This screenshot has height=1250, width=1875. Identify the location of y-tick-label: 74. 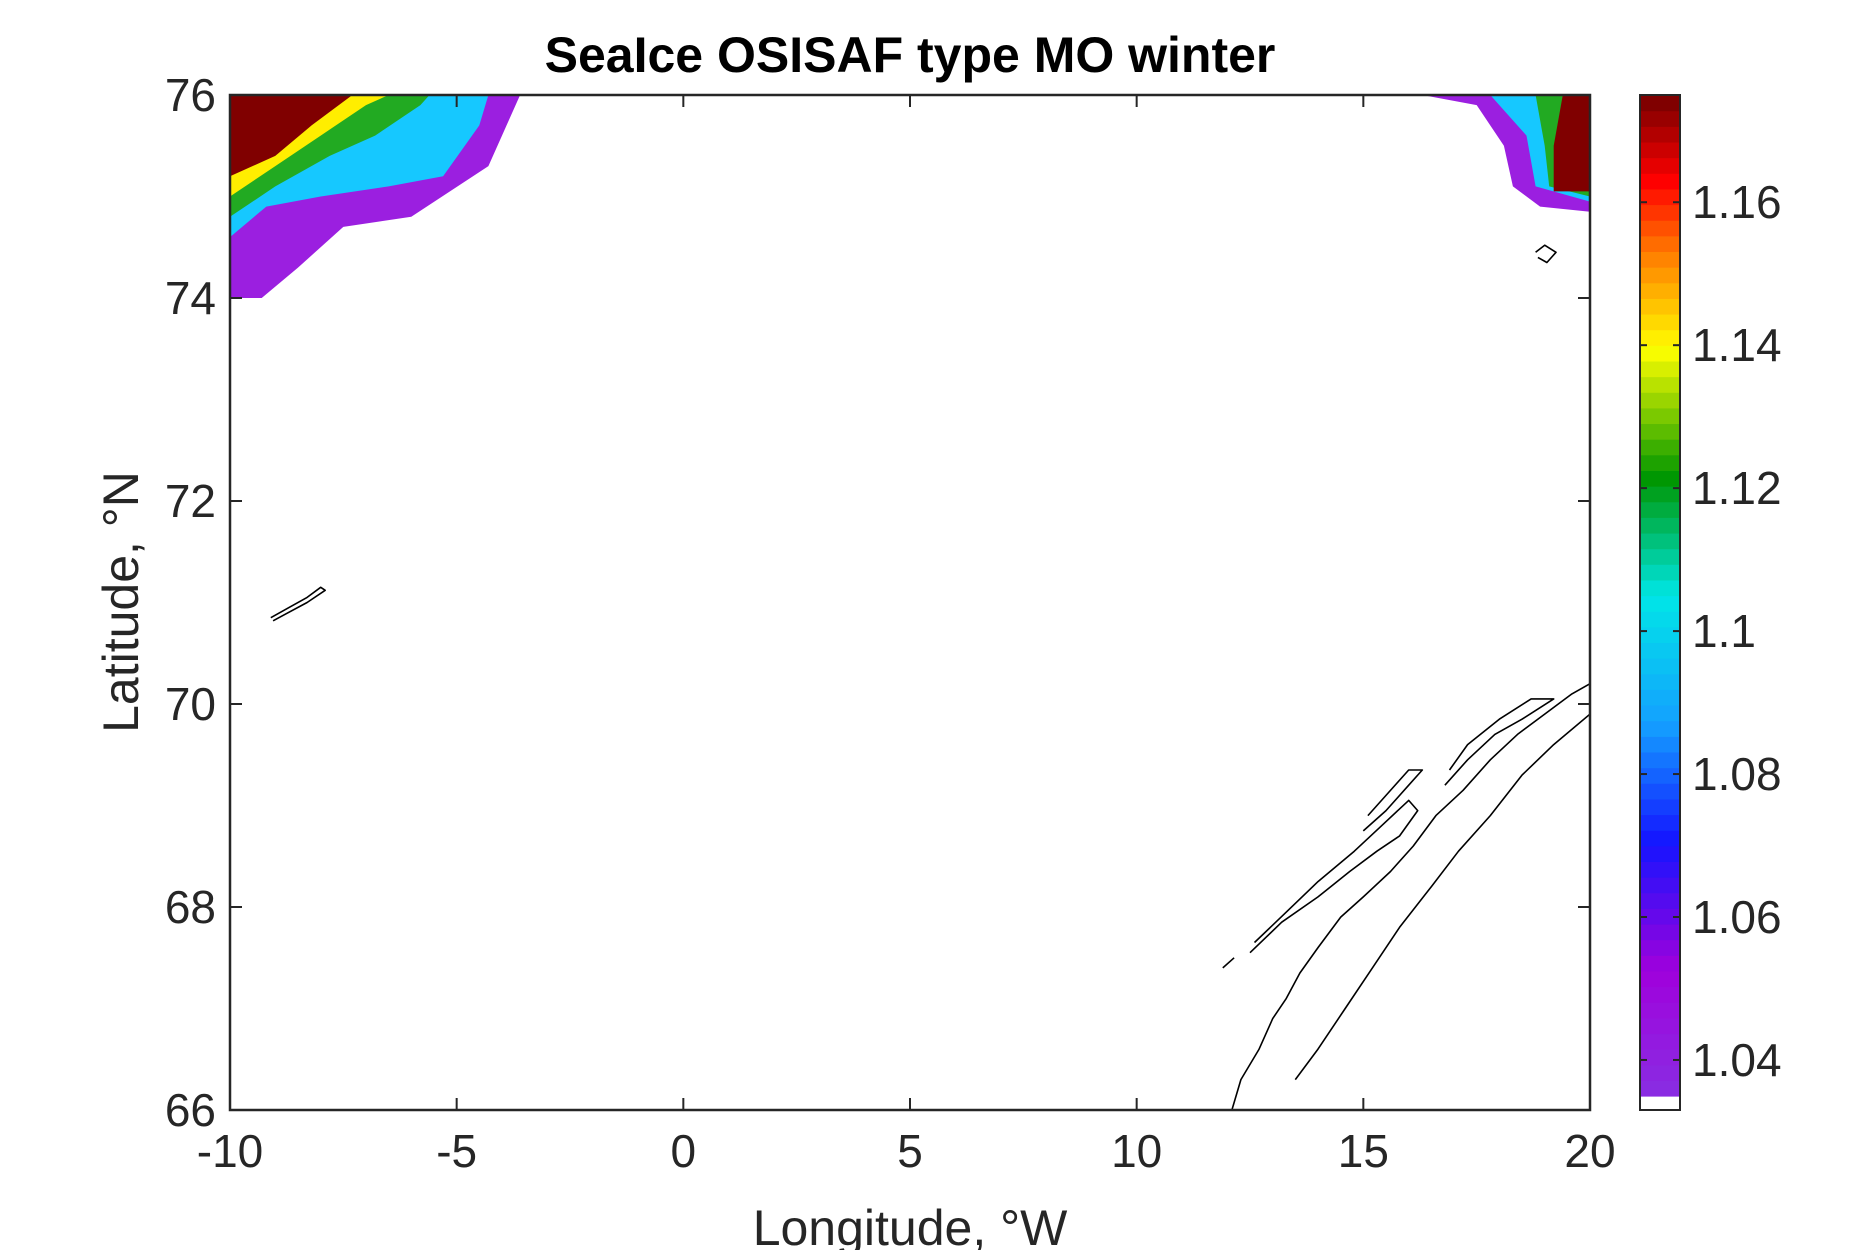
(190, 298).